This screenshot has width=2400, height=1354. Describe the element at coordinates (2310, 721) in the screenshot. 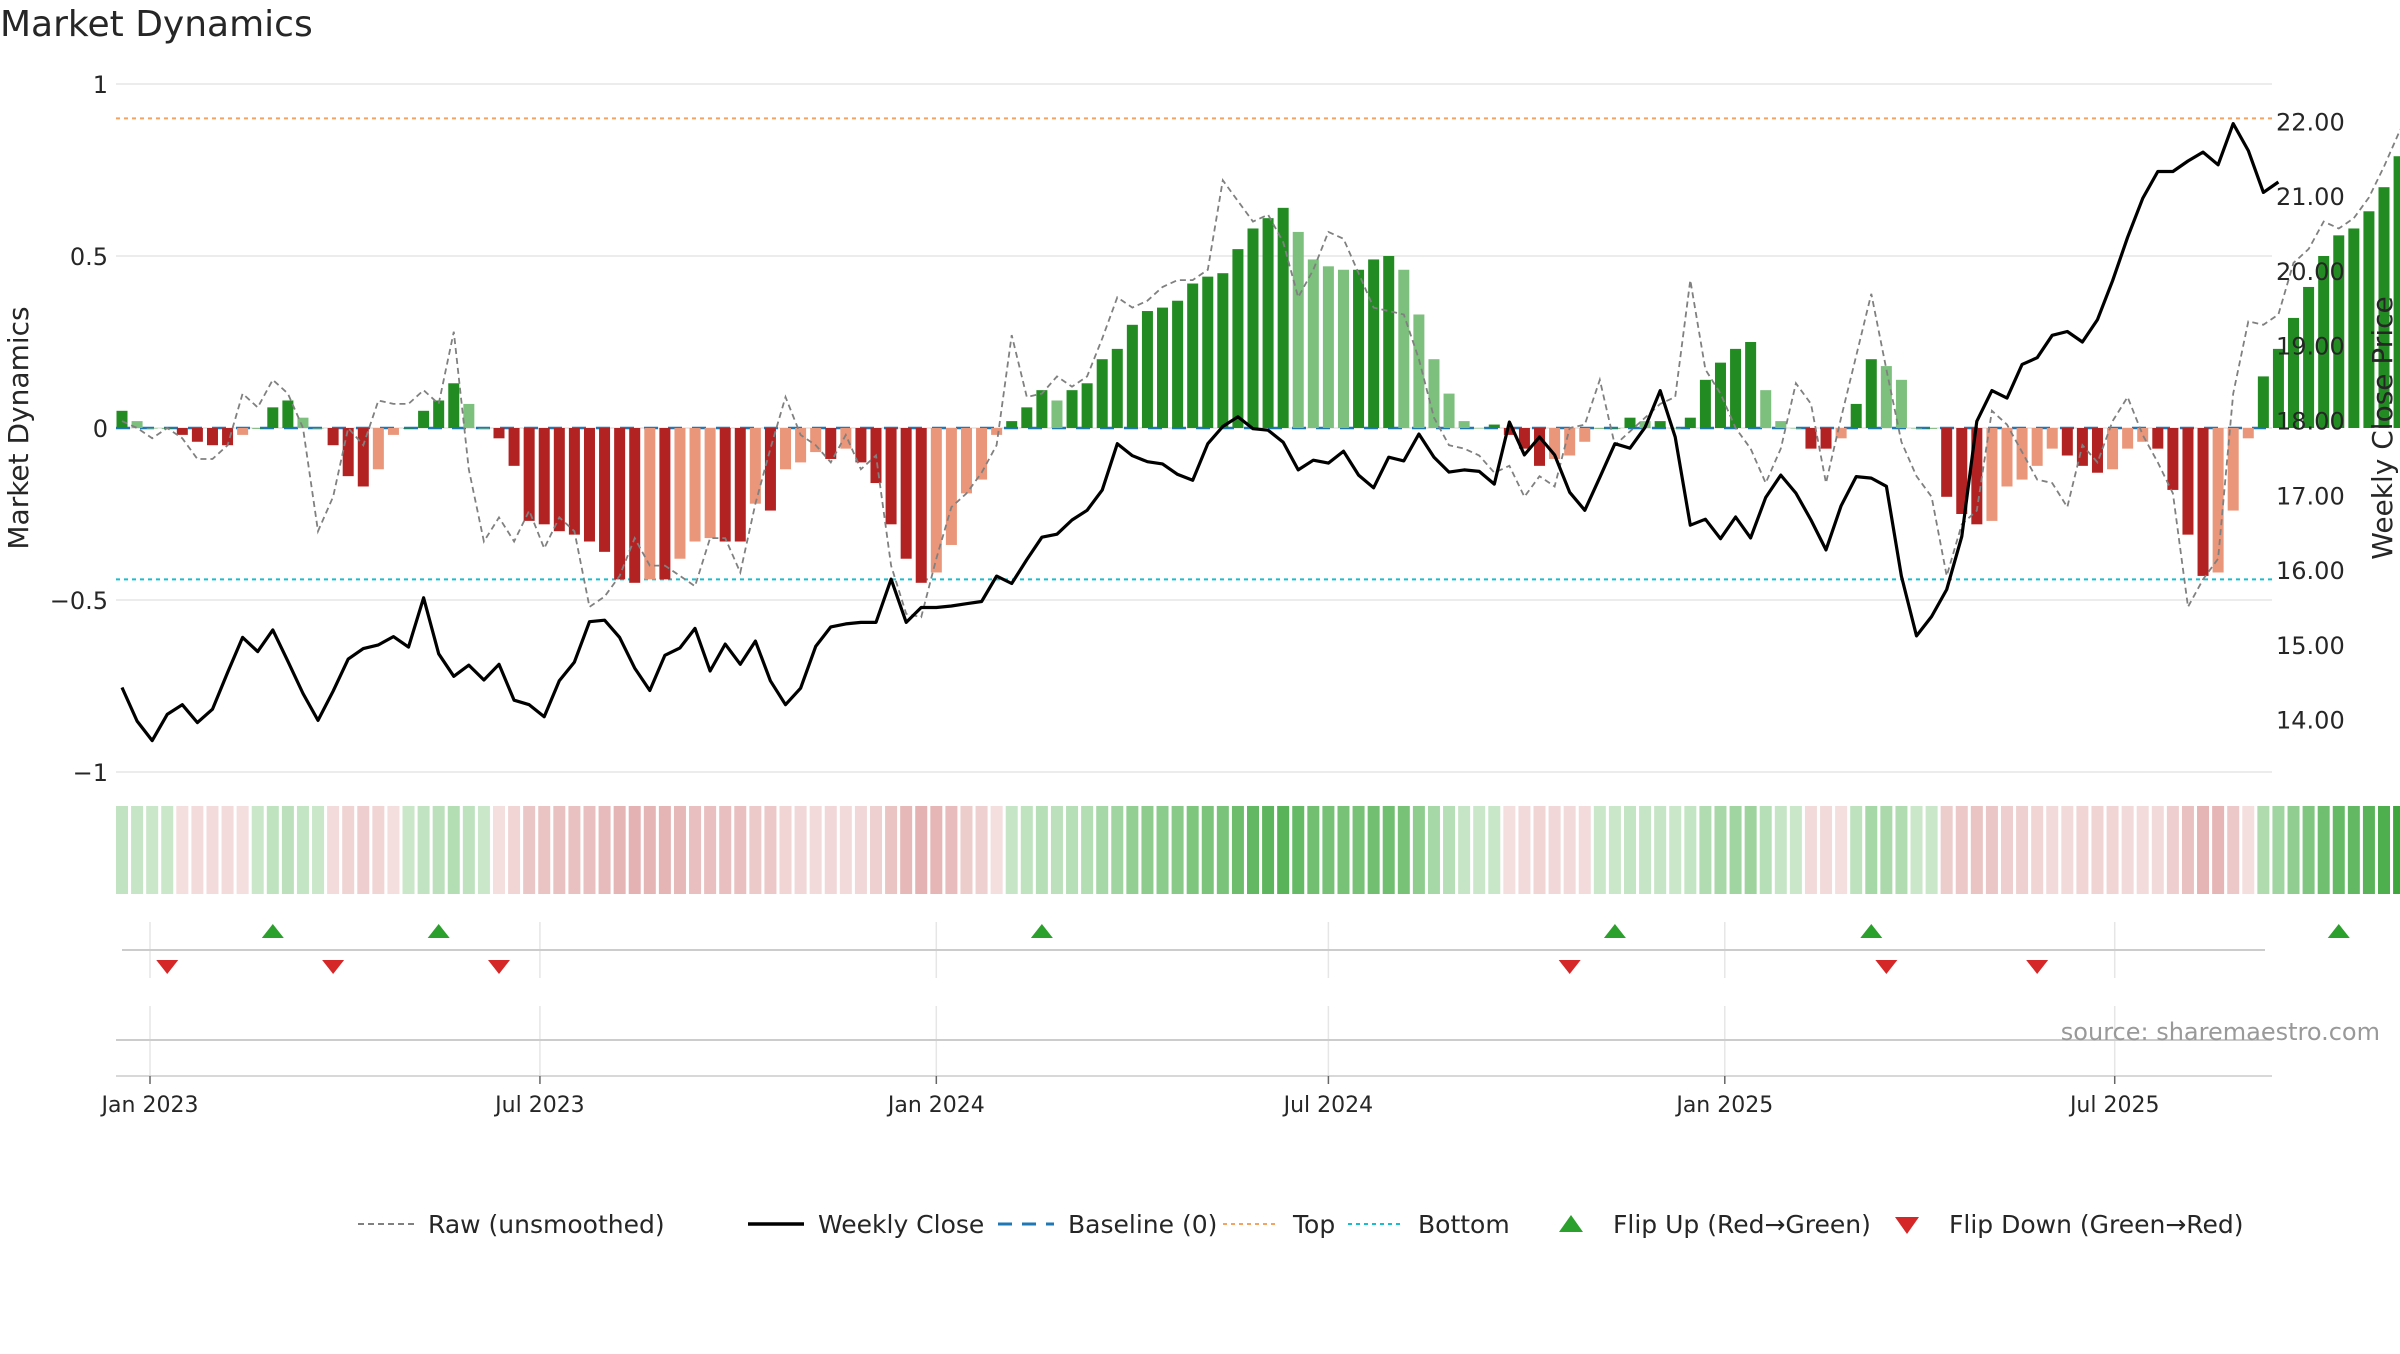

I see `y2-tick-label: 14.00` at that location.